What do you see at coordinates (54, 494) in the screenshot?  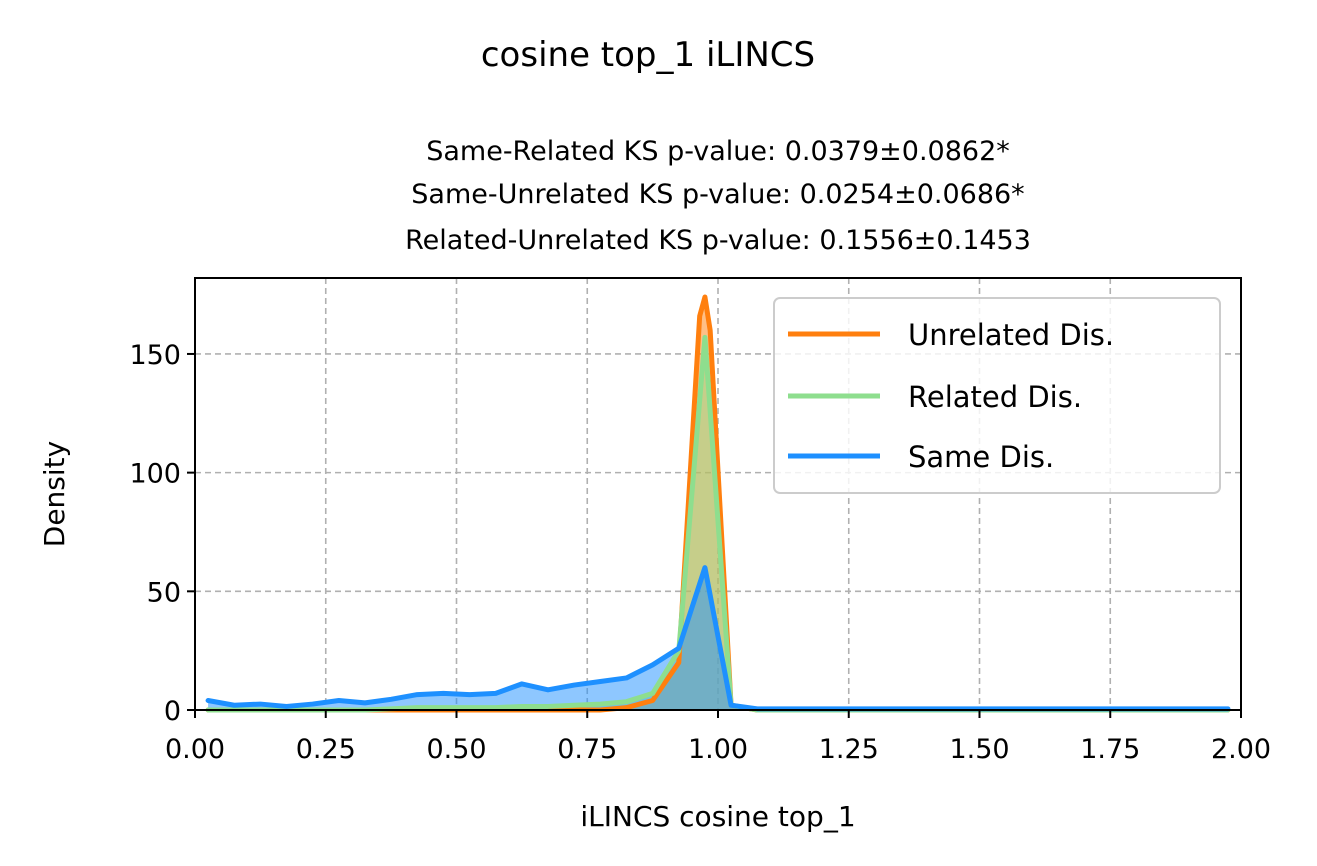 I see `y-axis-label: Density` at bounding box center [54, 494].